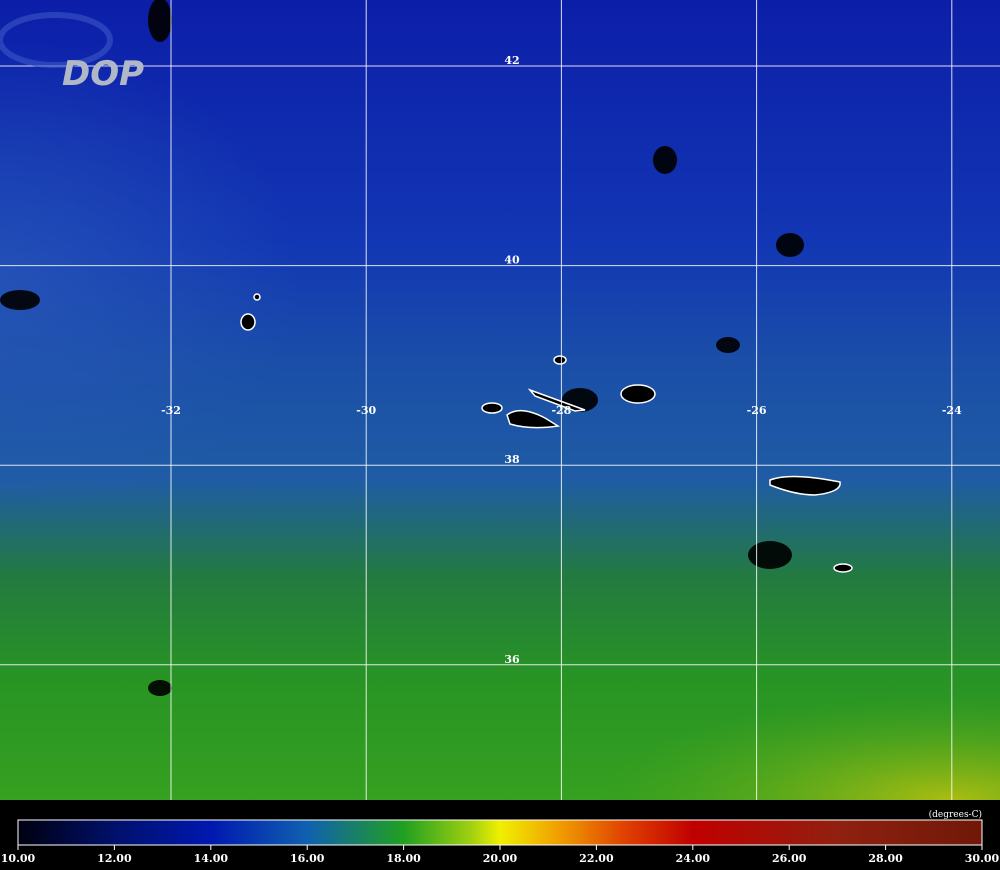  I want to click on colorbar-label: 18.00, so click(403, 858).